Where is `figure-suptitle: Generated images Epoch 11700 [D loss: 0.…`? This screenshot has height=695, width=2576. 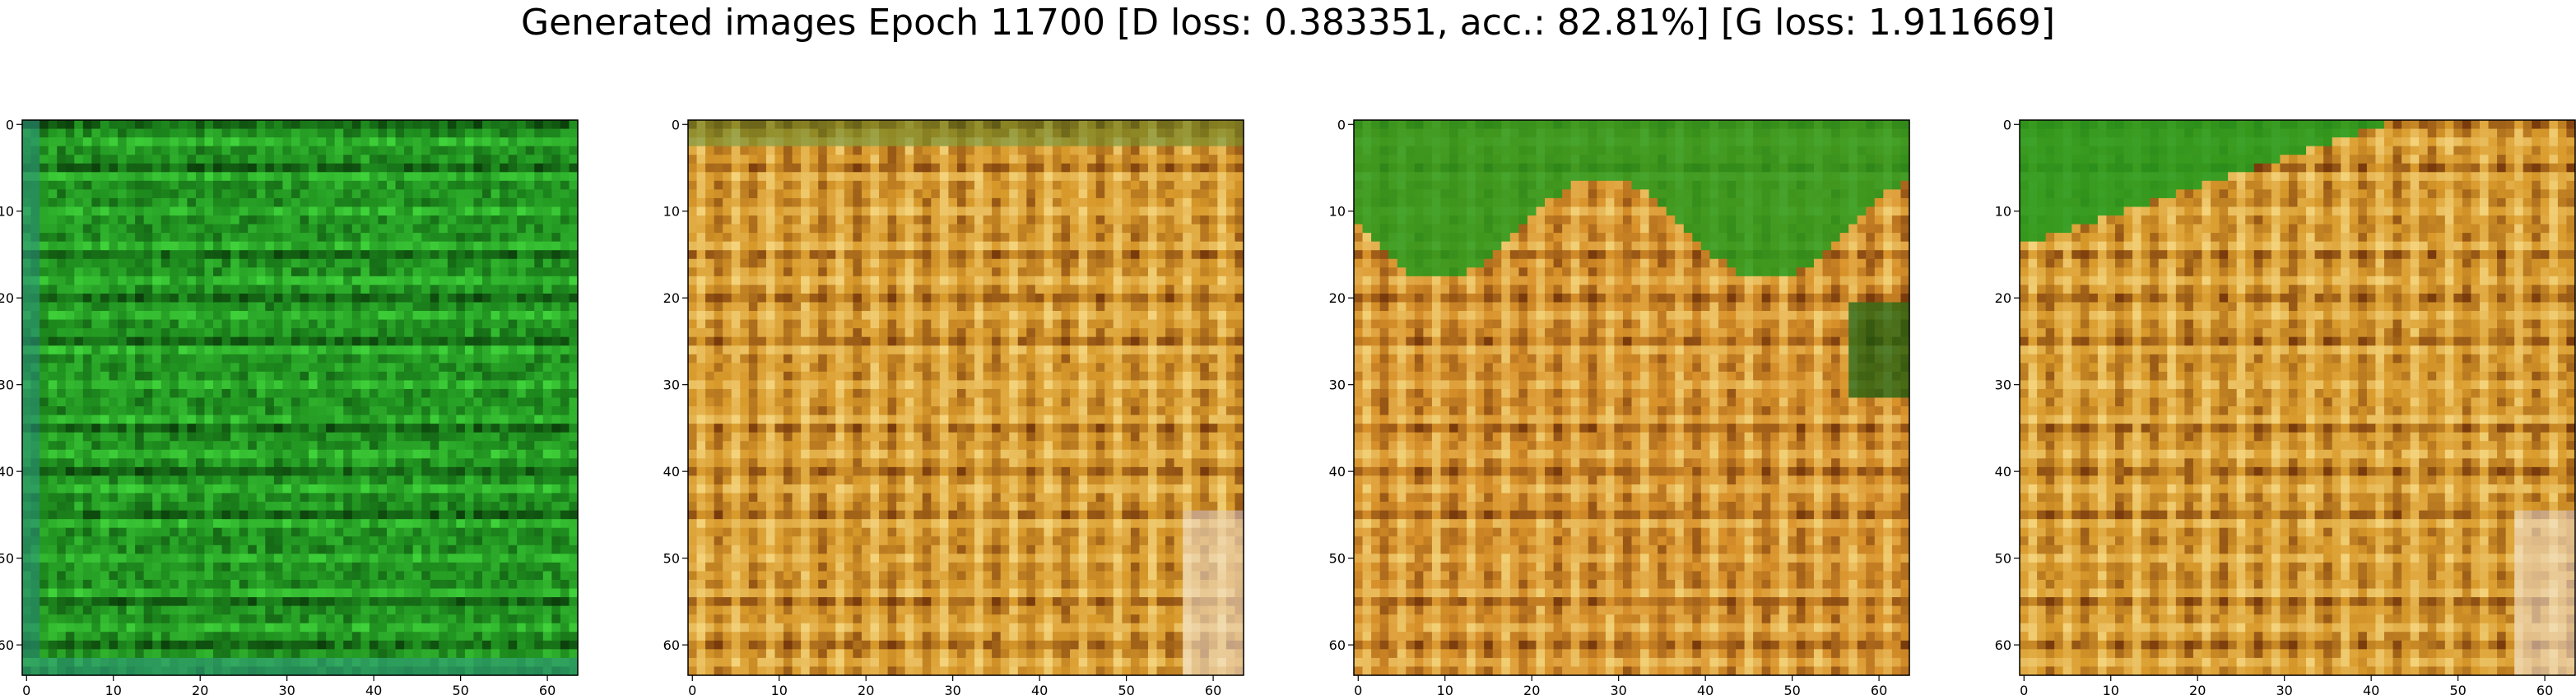 figure-suptitle: Generated images Epoch 11700 [D loss: 0.… is located at coordinates (1288, 23).